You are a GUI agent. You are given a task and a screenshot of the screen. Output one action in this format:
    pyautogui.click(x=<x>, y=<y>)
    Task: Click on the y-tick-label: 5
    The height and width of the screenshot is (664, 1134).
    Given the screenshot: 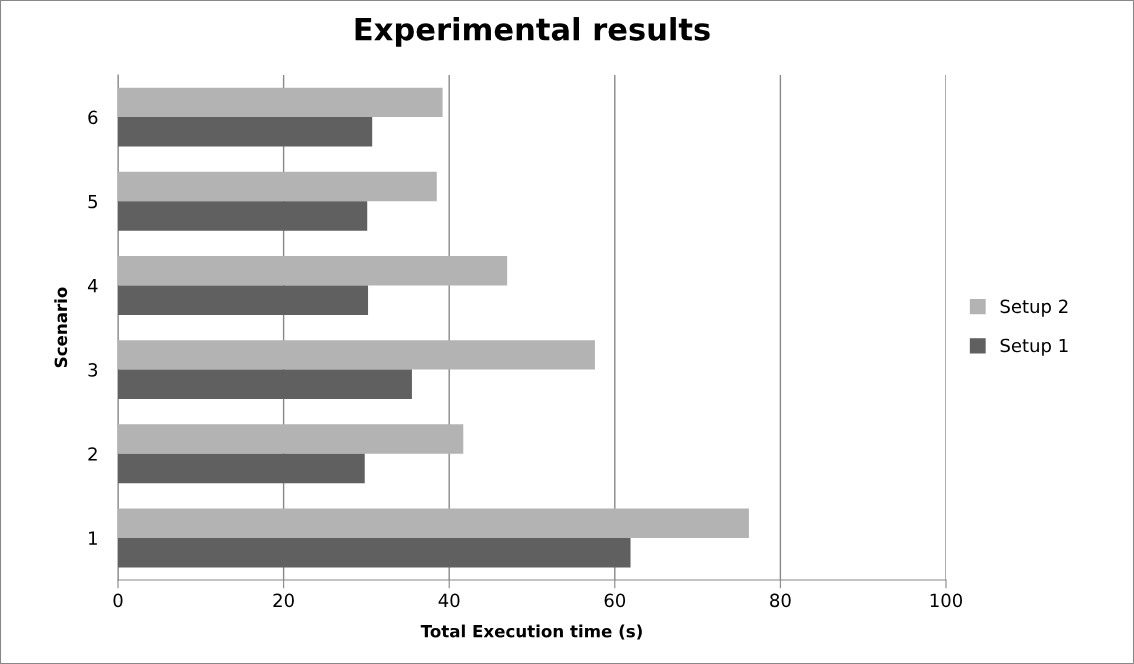 What is the action you would take?
    pyautogui.click(x=92, y=201)
    